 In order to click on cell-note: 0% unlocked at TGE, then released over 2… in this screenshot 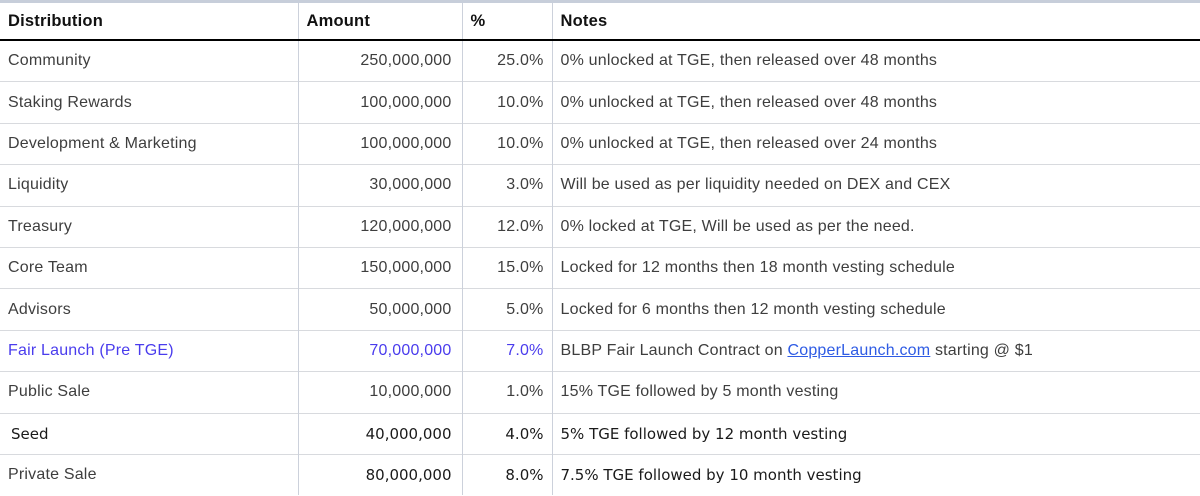, I will do `click(875, 143)`.